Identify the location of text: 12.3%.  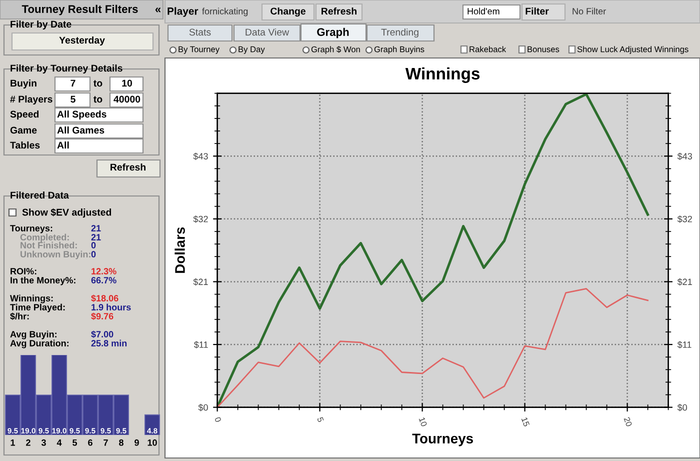
(104, 271).